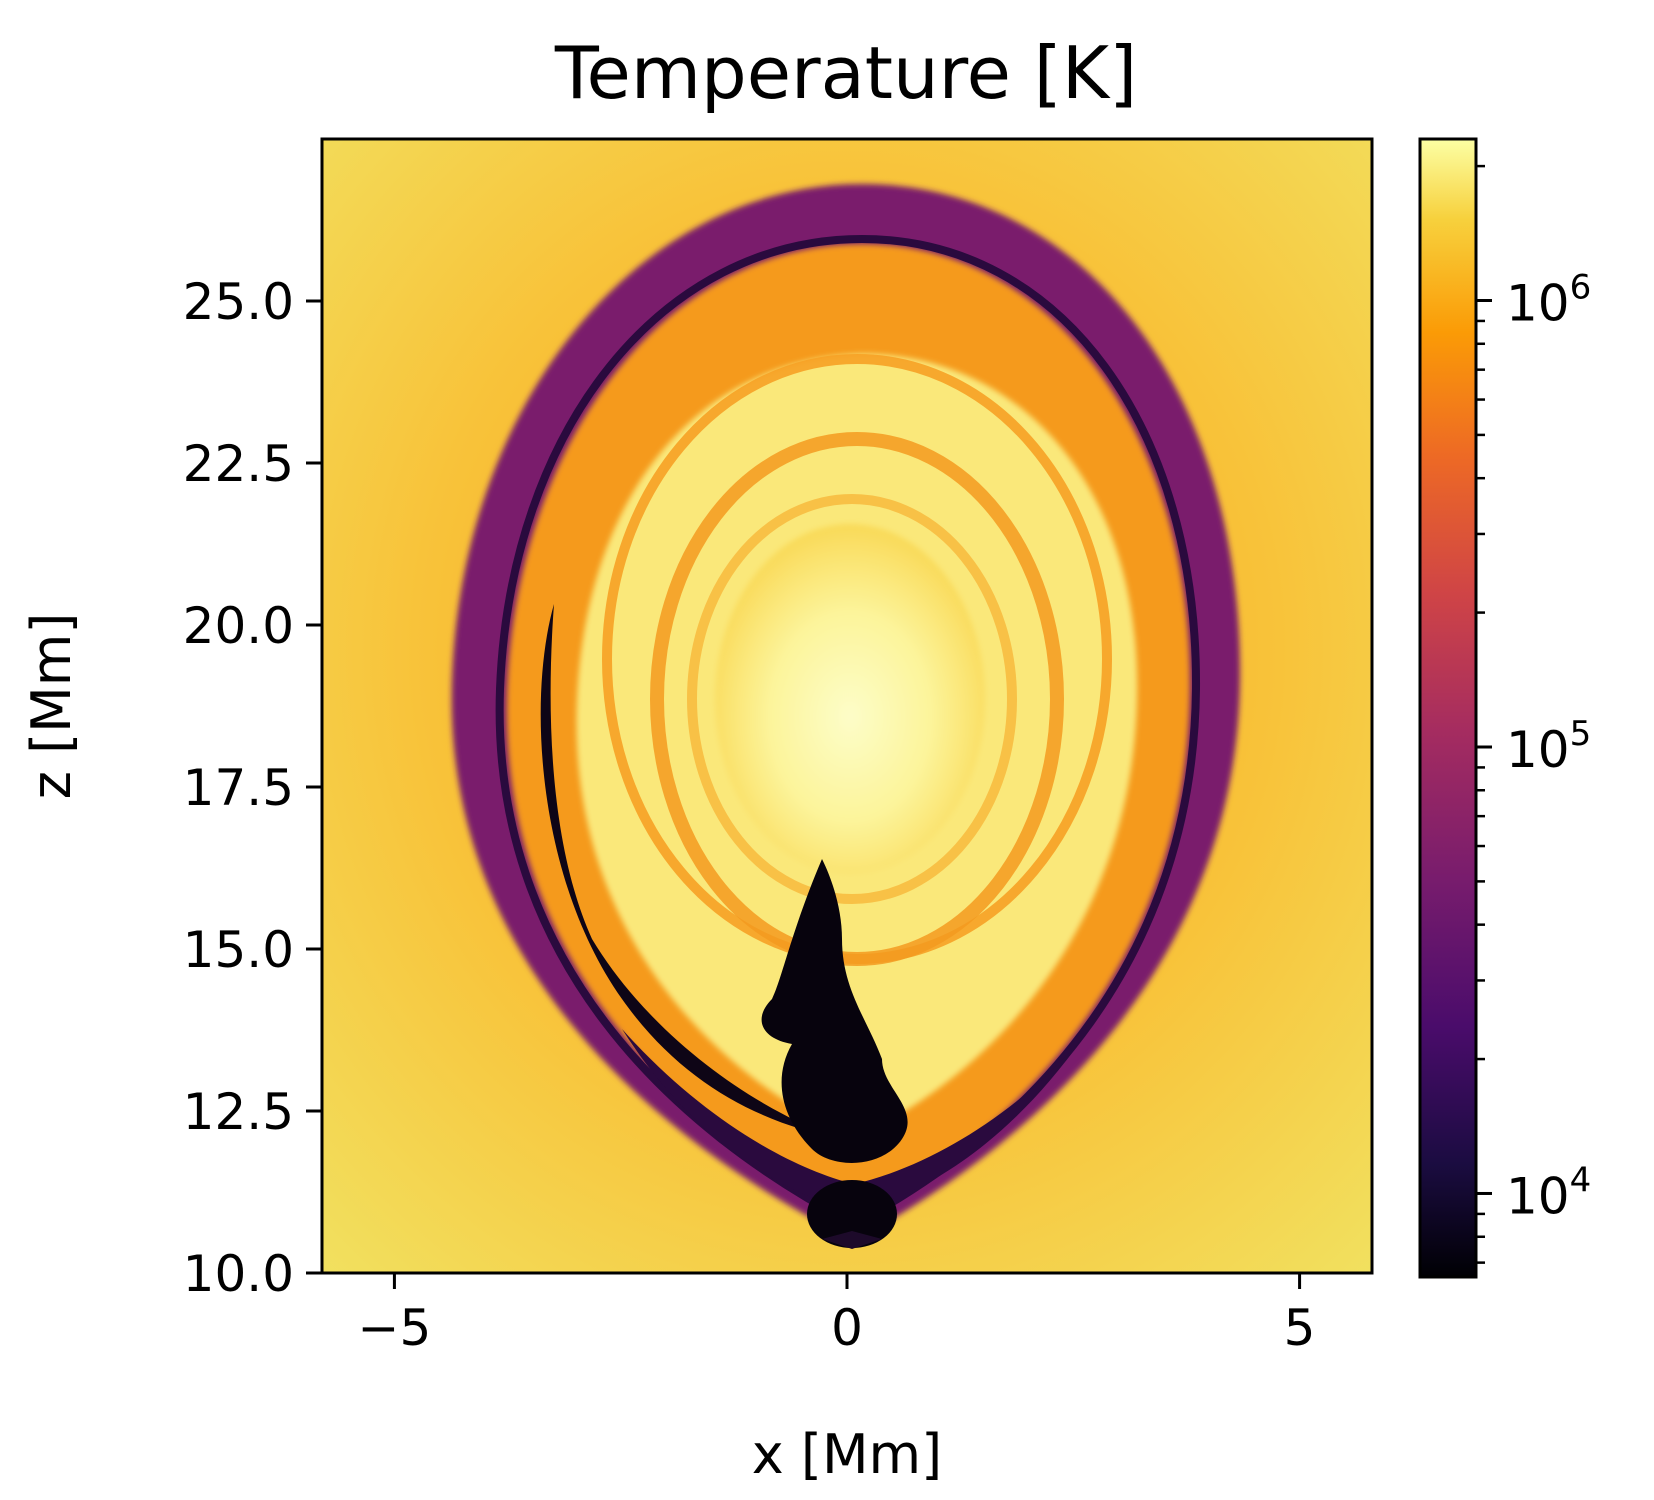 This screenshot has height=1500, width=1654. What do you see at coordinates (238, 464) in the screenshot?
I see `y-tick-label: 22.5` at bounding box center [238, 464].